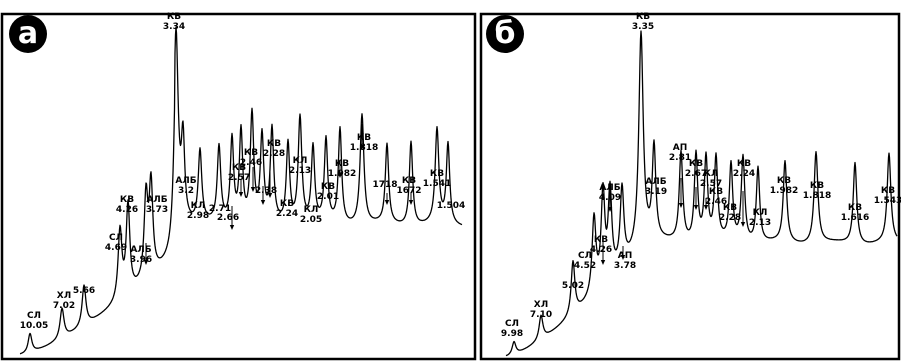  Describe the element at coordinates (541, 315) in the screenshot. I see `peak-d-label: 7.10` at that location.